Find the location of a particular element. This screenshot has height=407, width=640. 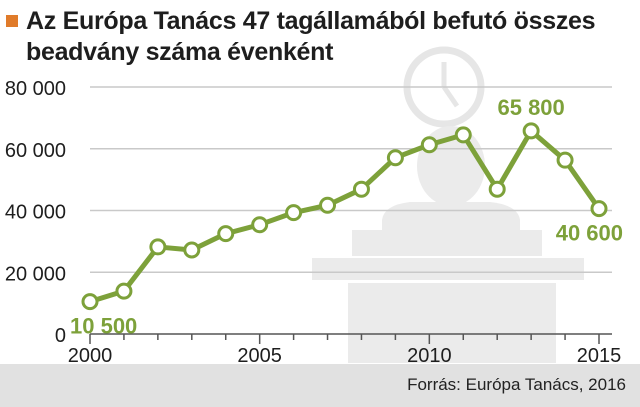

bench-platform is located at coordinates (448, 269).